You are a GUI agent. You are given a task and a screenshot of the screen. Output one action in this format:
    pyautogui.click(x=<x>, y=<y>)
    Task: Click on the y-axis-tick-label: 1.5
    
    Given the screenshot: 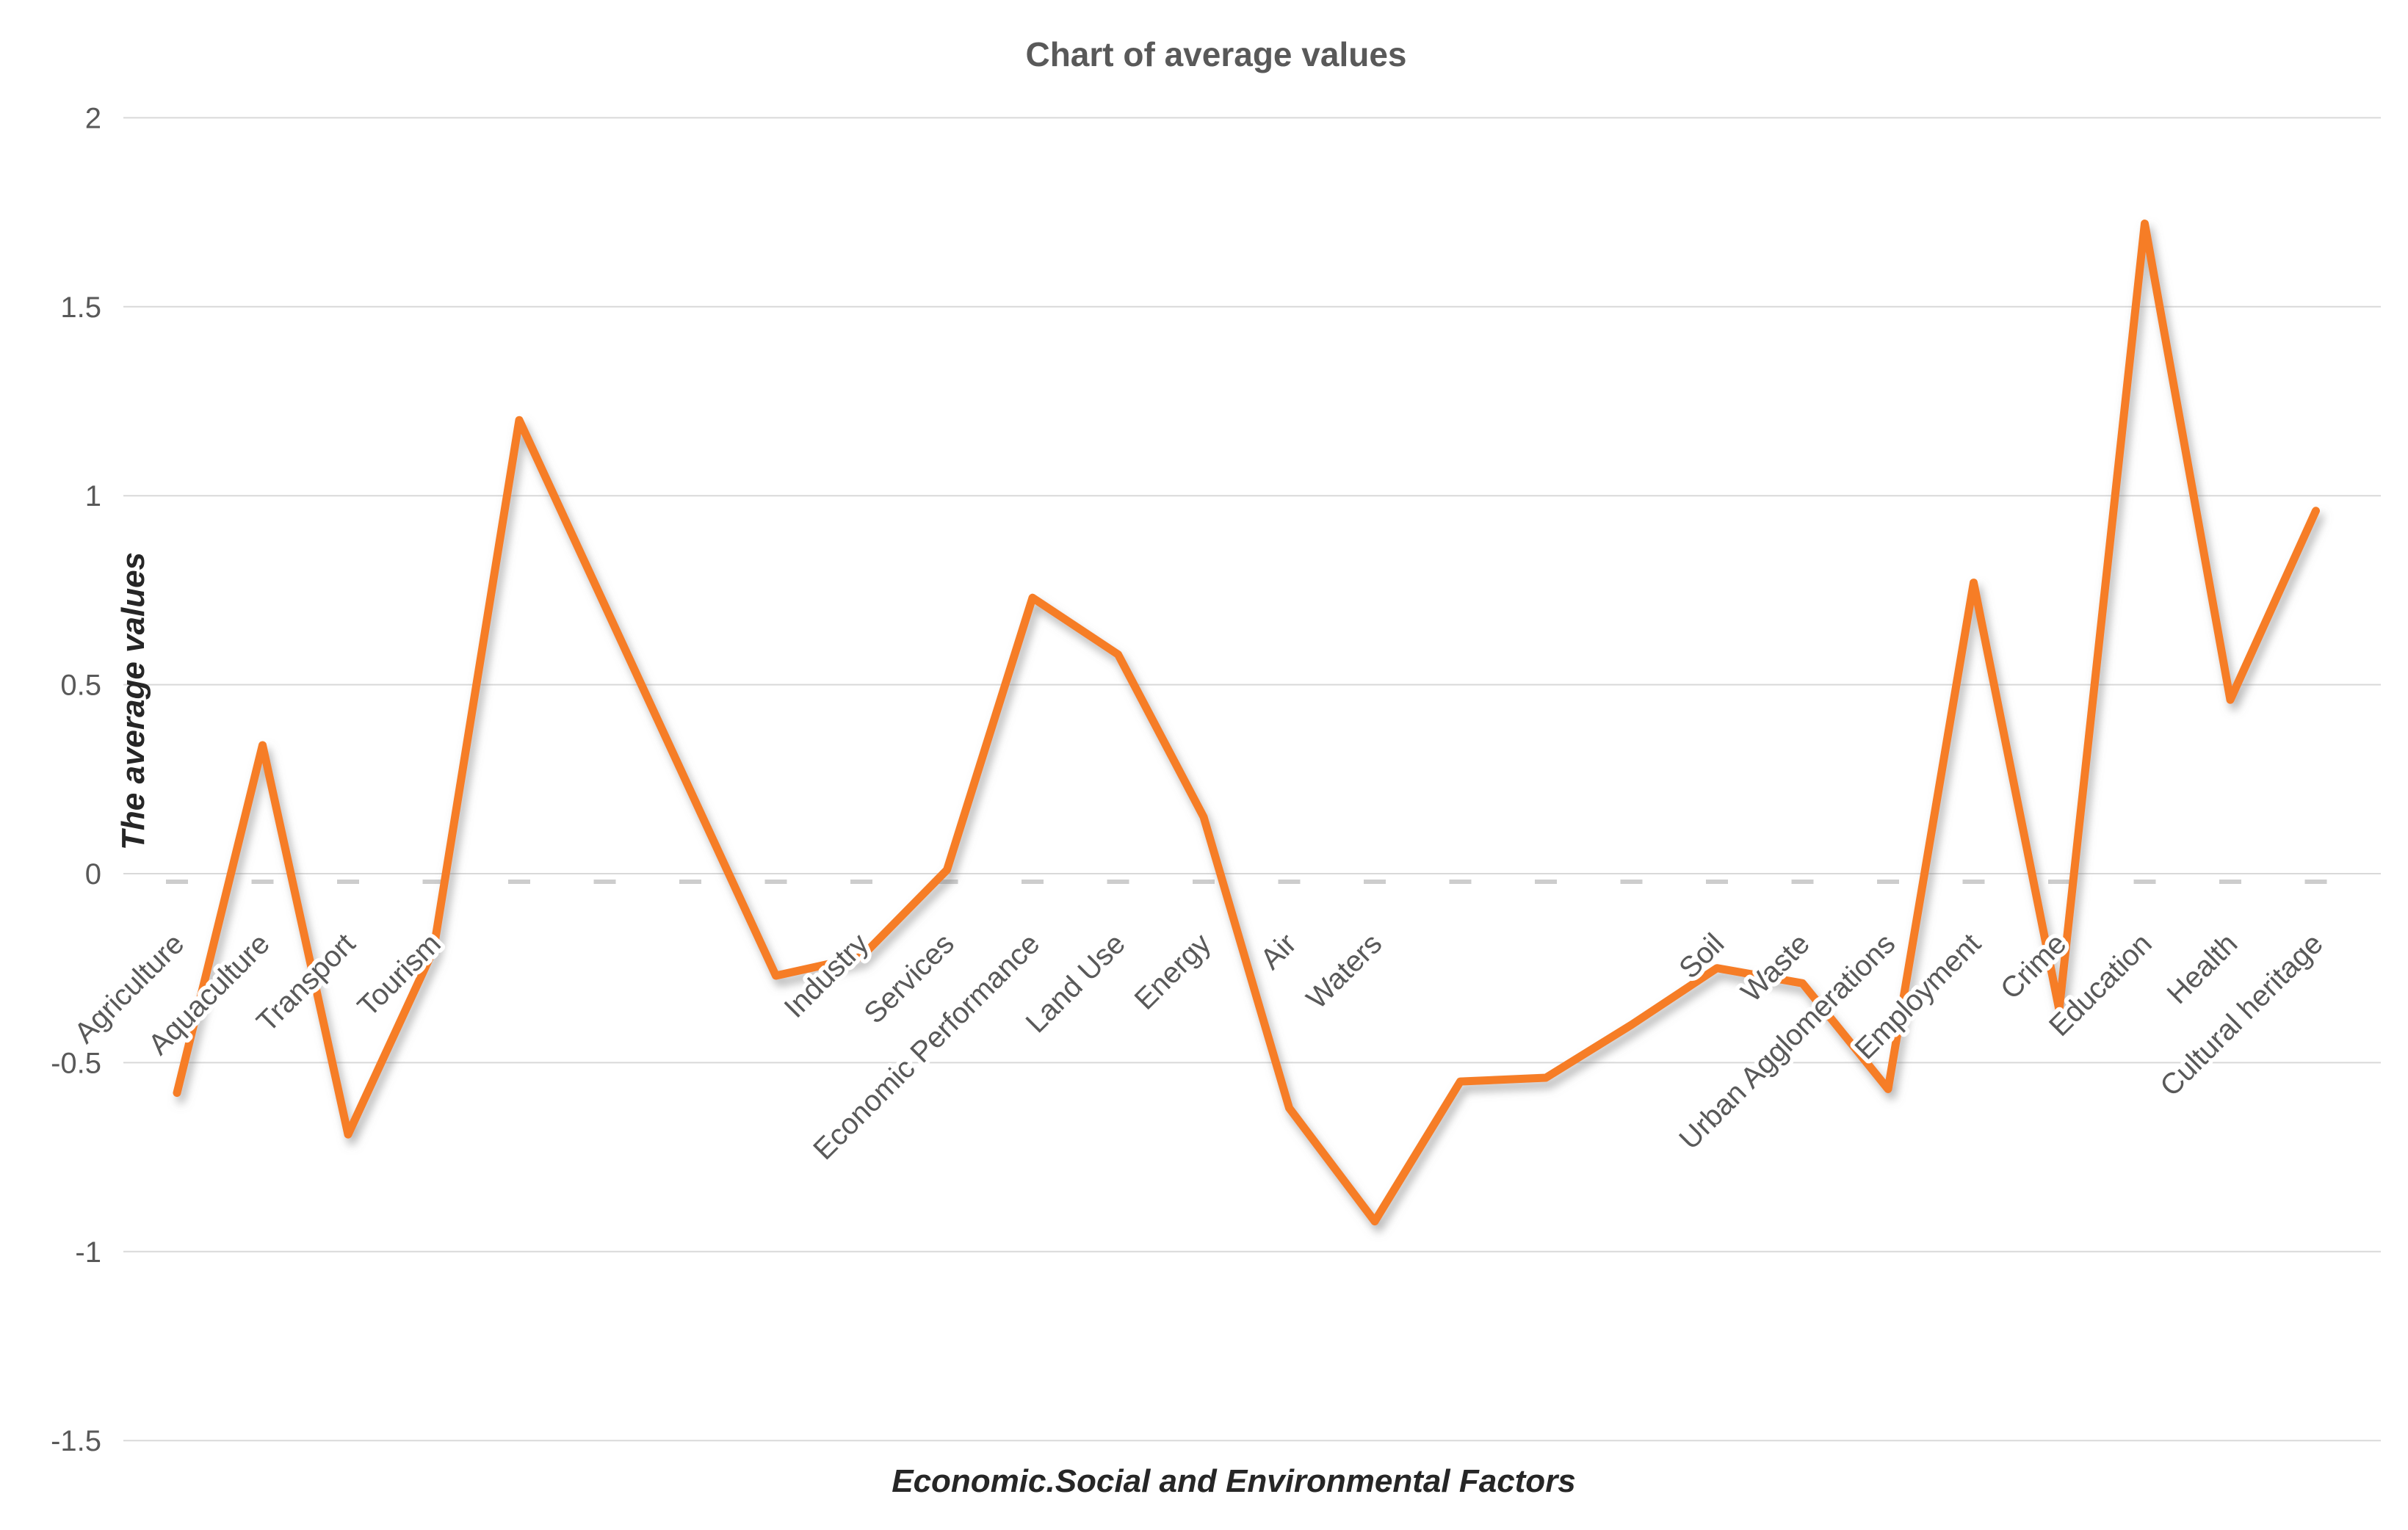 What is the action you would take?
    pyautogui.click(x=80, y=307)
    